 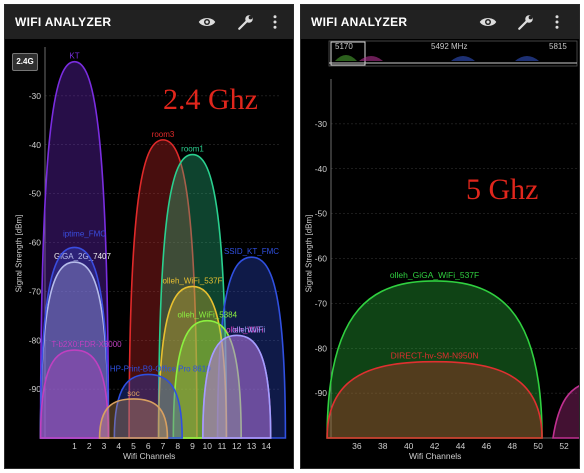 What do you see at coordinates (177, 446) in the screenshot?
I see `x-tick-label: 8` at bounding box center [177, 446].